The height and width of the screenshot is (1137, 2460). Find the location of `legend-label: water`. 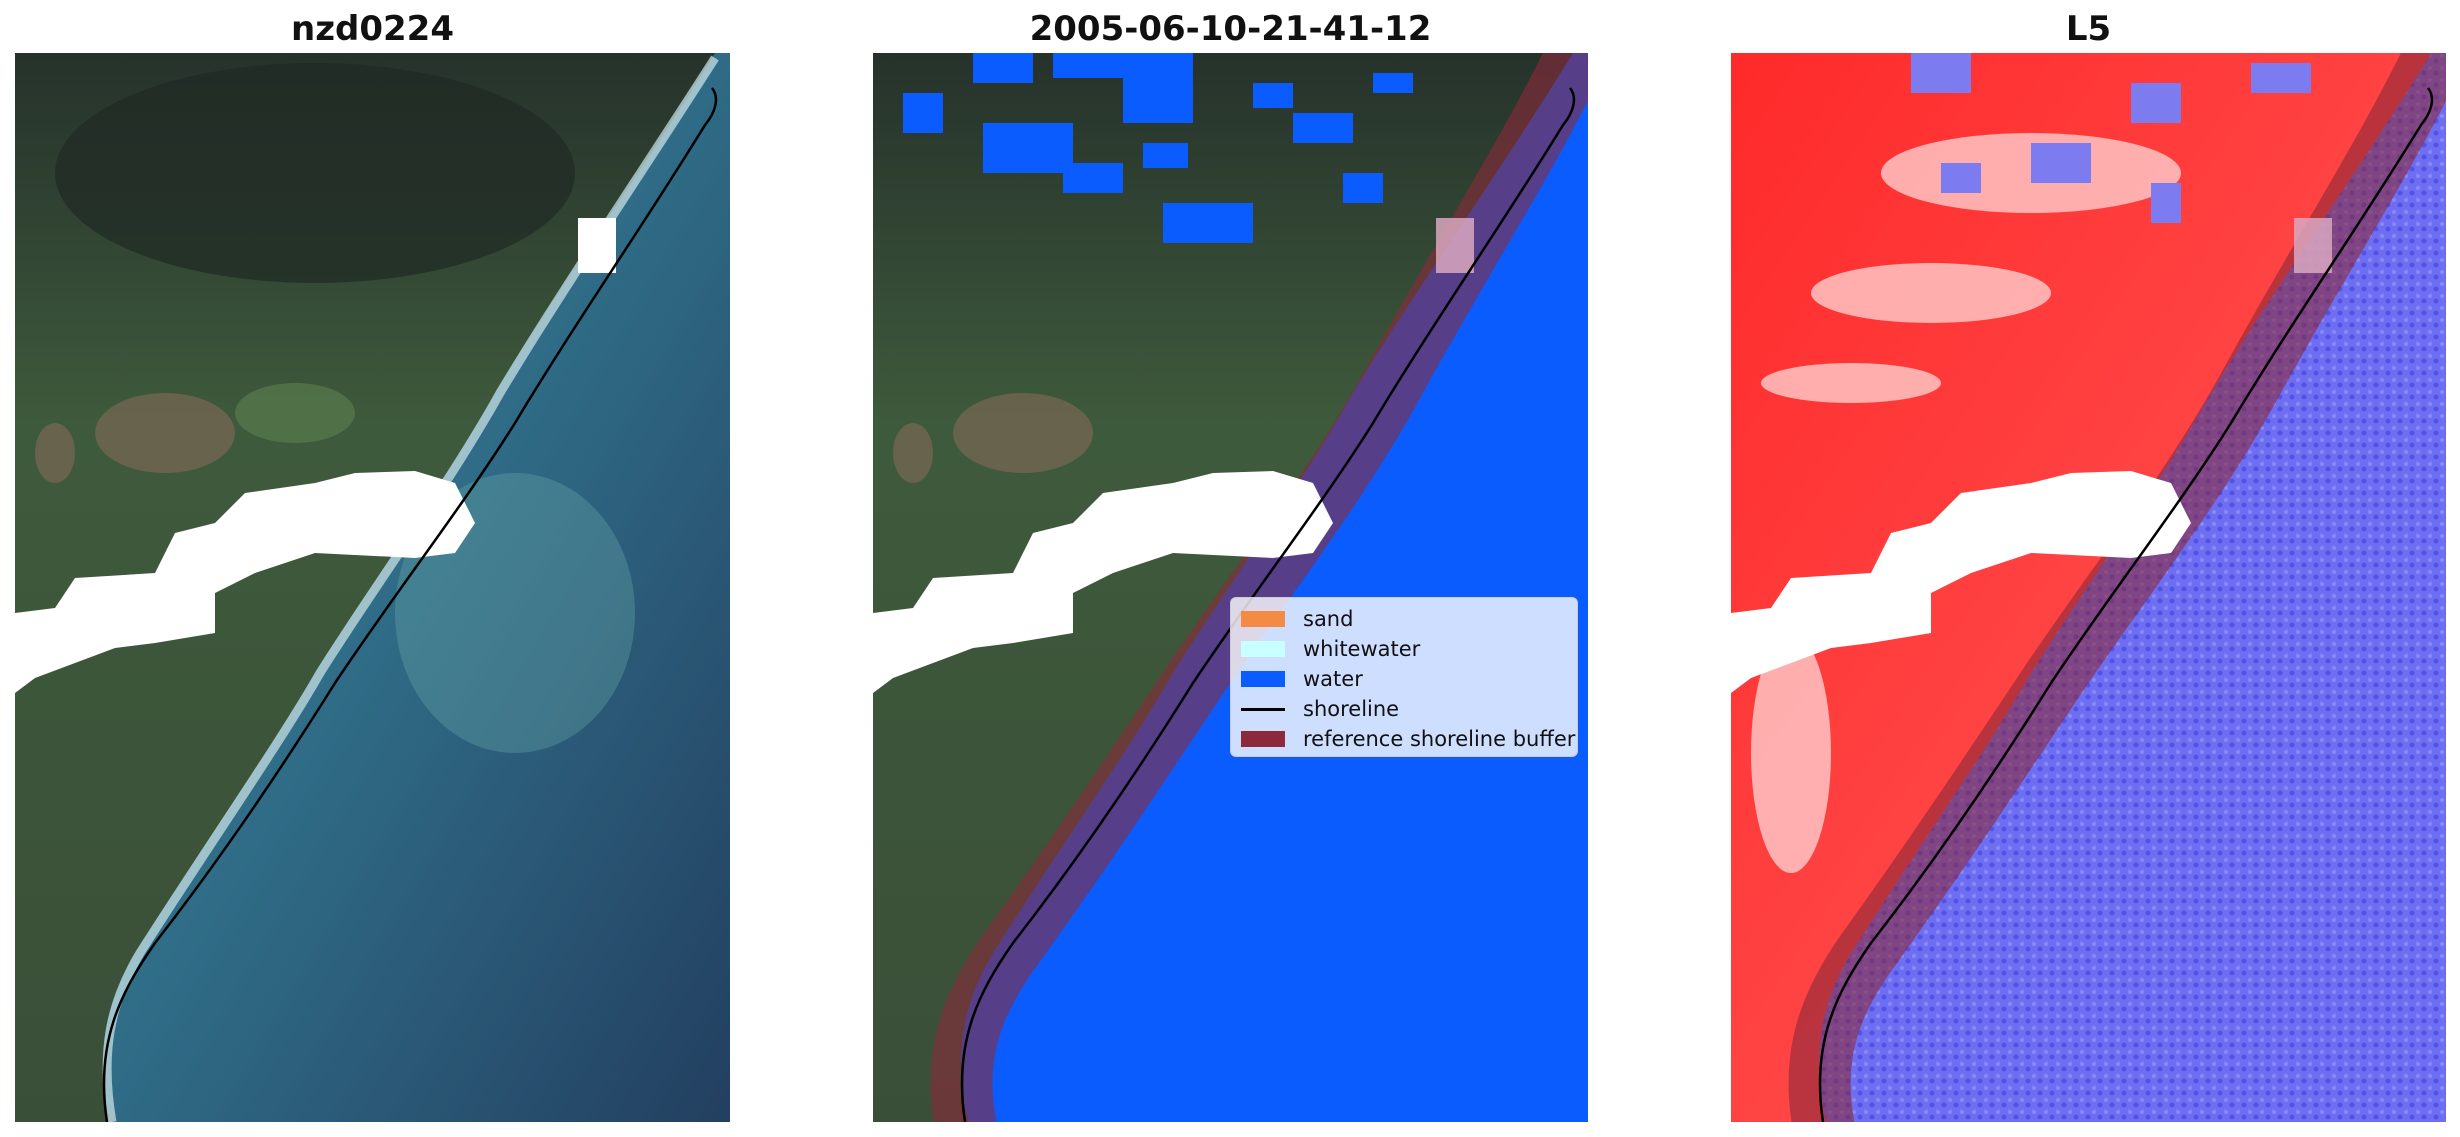

legend-label: water is located at coordinates (1333, 679).